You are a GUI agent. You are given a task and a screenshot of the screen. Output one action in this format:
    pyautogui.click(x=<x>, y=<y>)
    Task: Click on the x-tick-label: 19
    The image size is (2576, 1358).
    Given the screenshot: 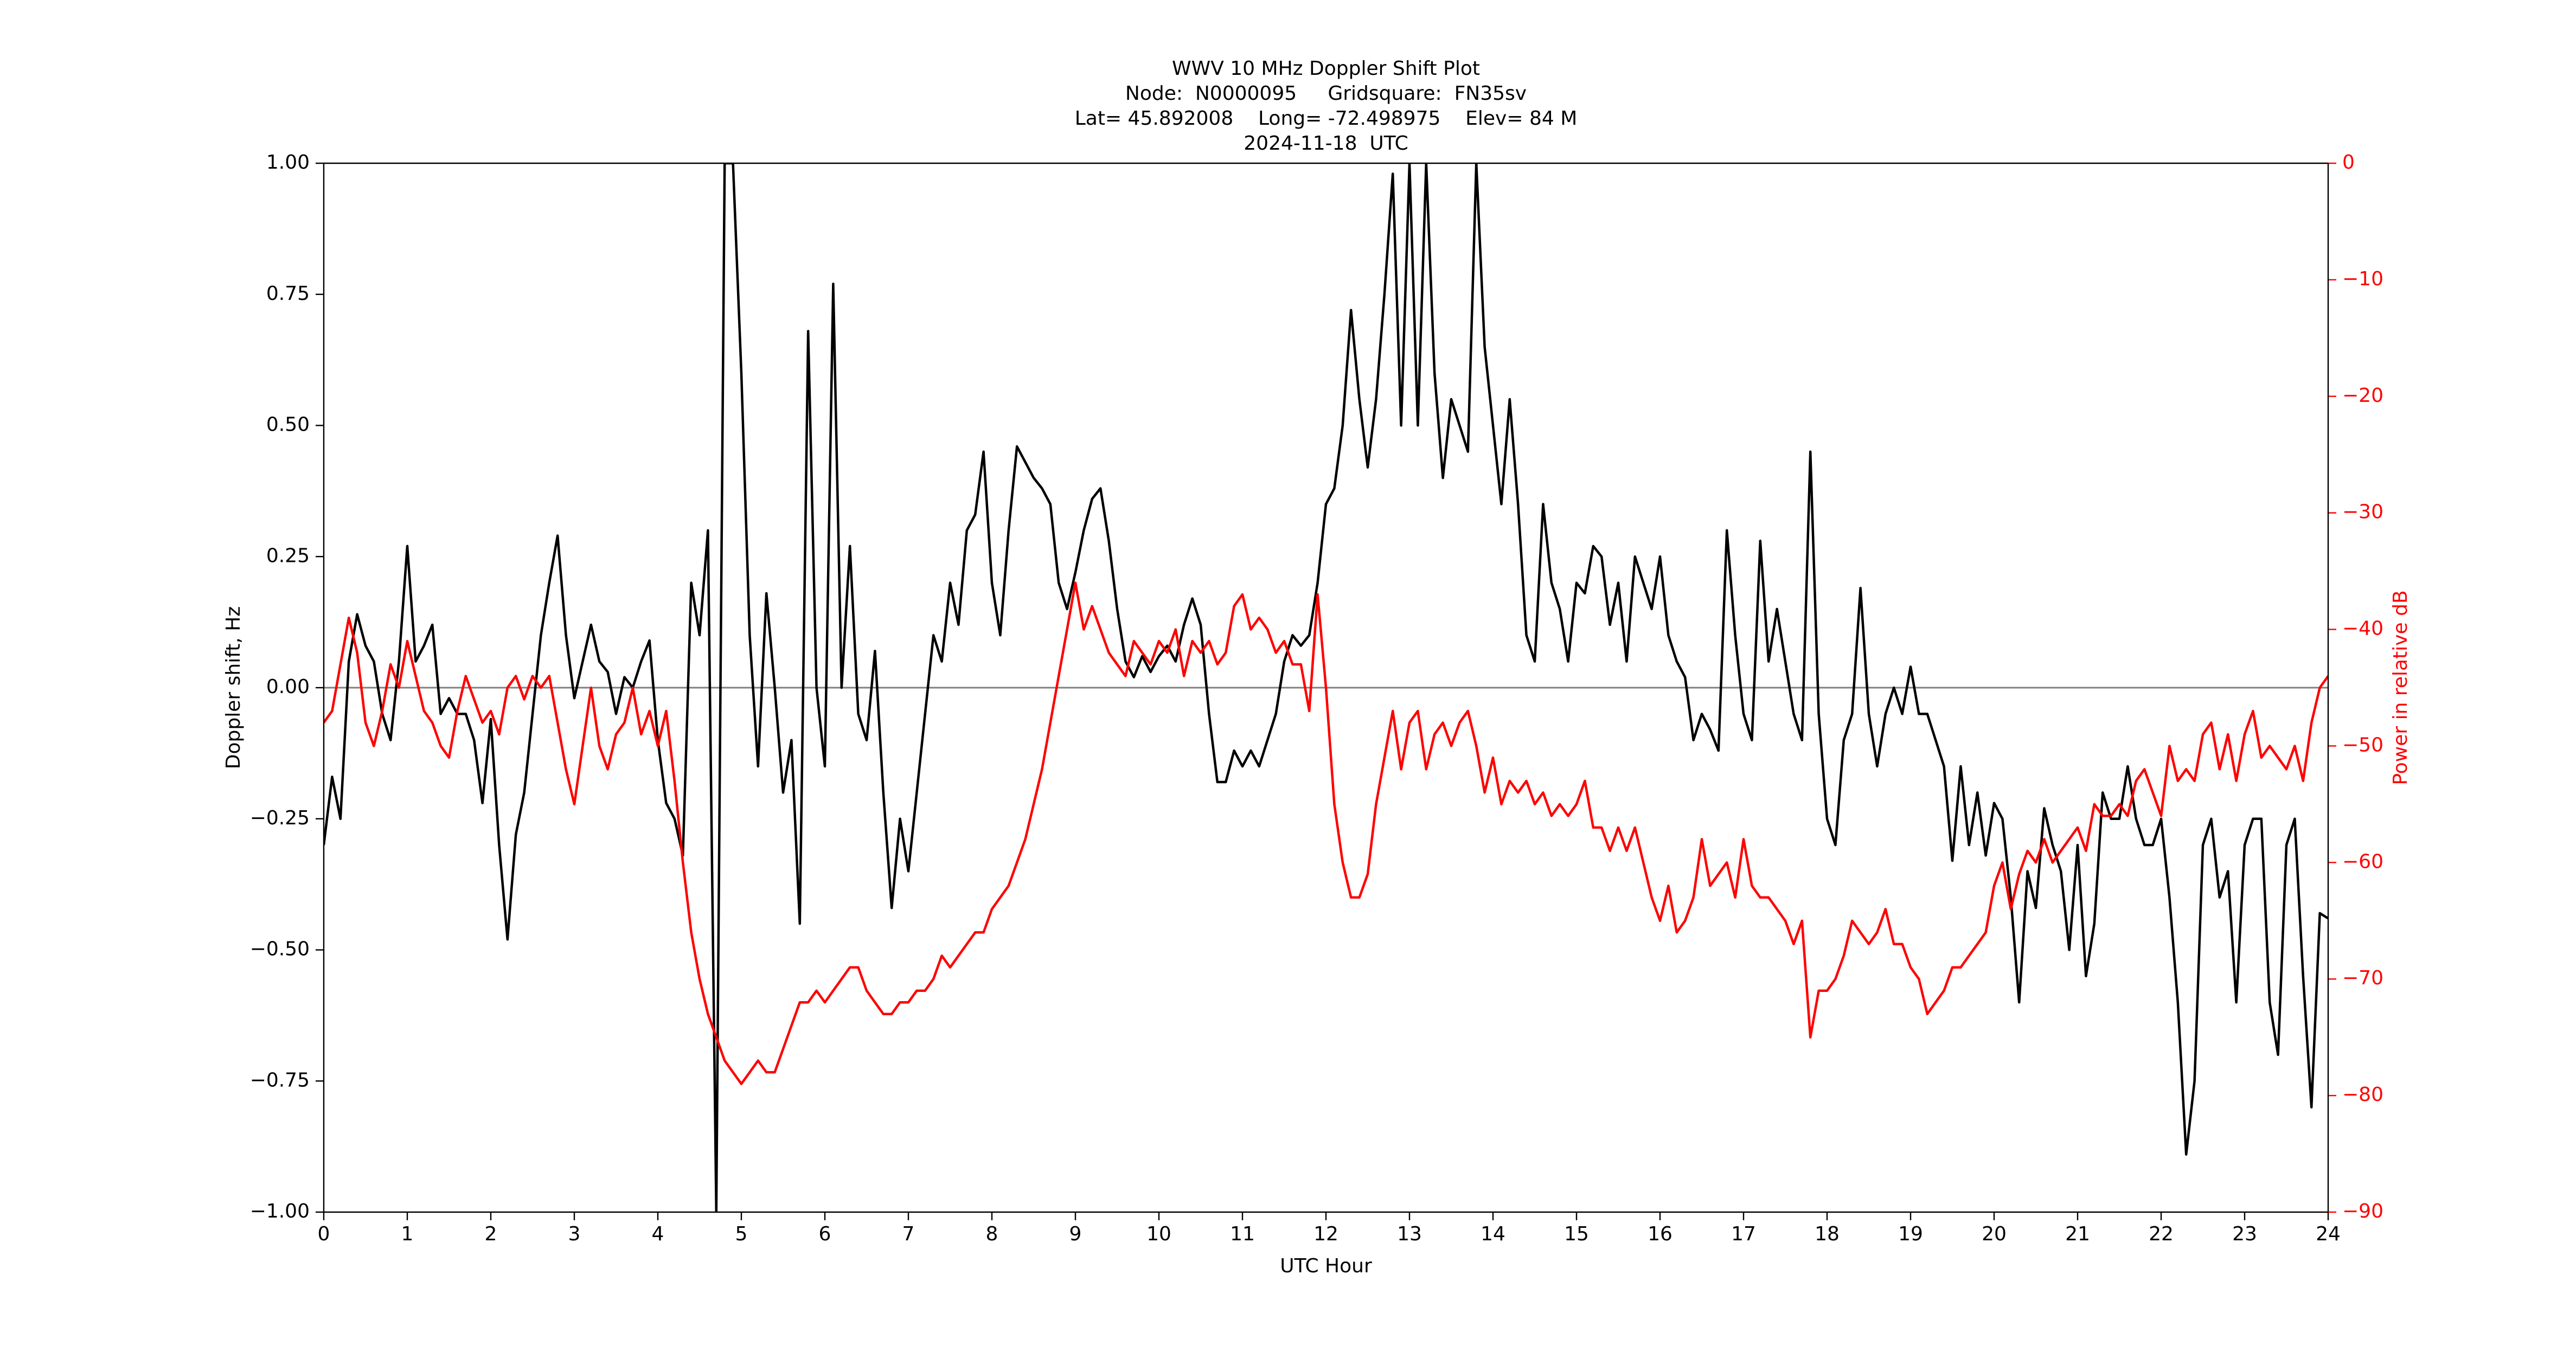 What is the action you would take?
    pyautogui.click(x=1910, y=1234)
    